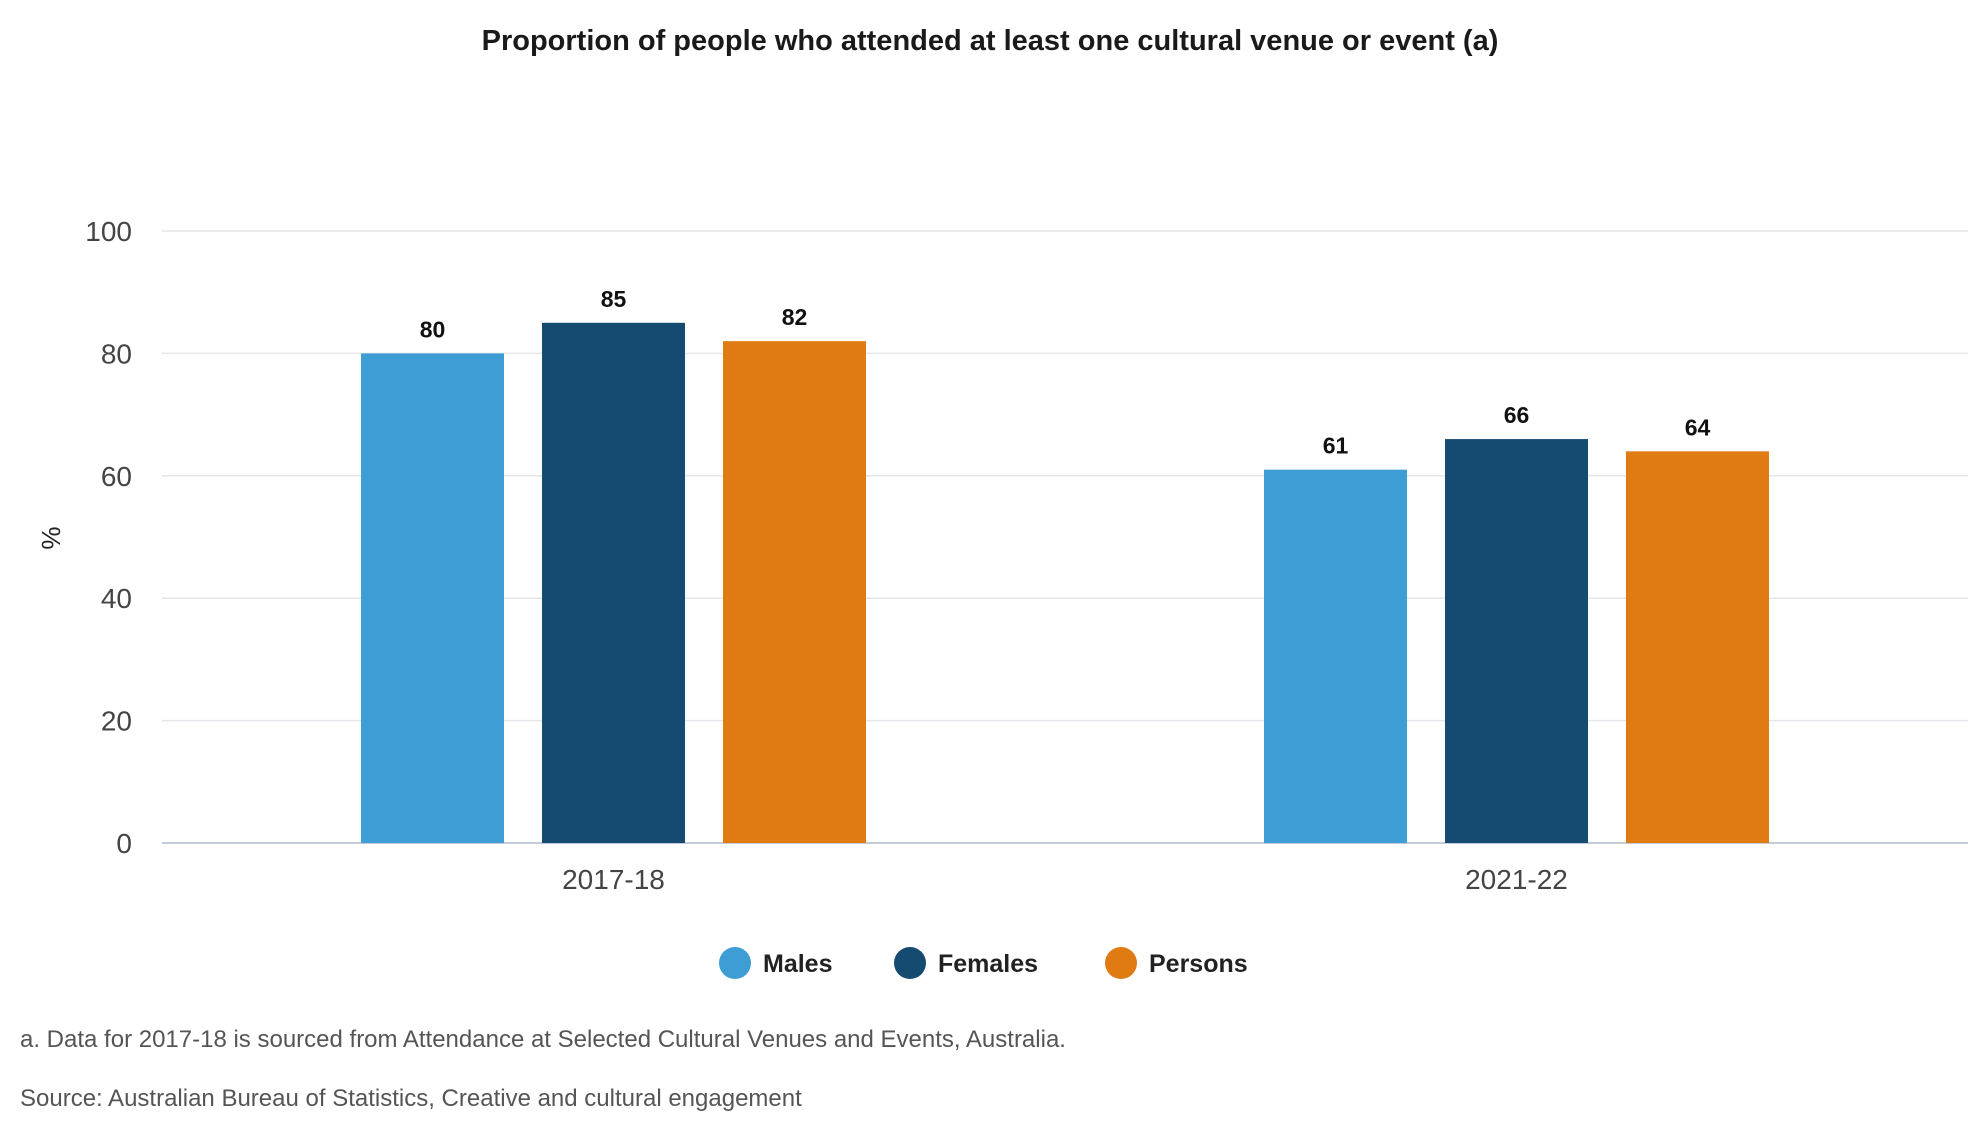 This screenshot has height=1140, width=1980. I want to click on data-labels: 80 85 82 61 66 64, so click(1065, 372).